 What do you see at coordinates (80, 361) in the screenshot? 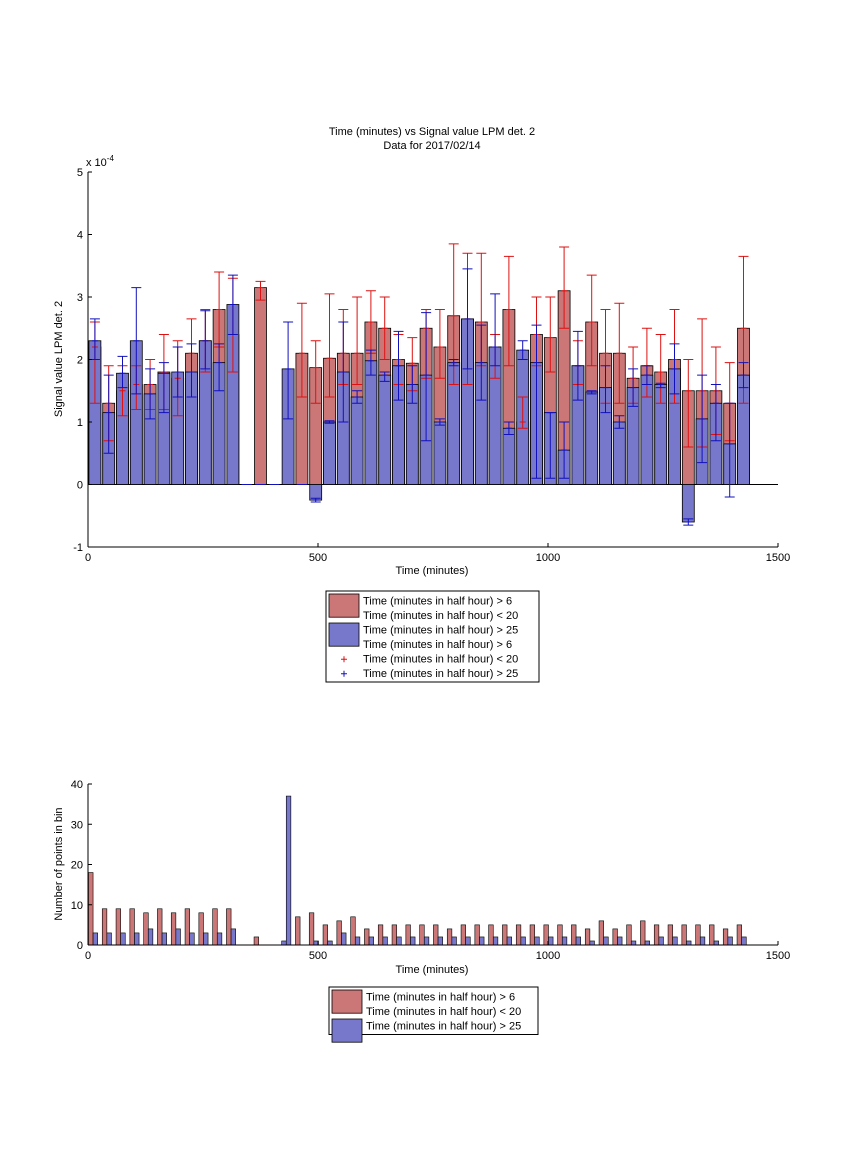
I see `top-chart-y-tick-label: 2` at bounding box center [80, 361].